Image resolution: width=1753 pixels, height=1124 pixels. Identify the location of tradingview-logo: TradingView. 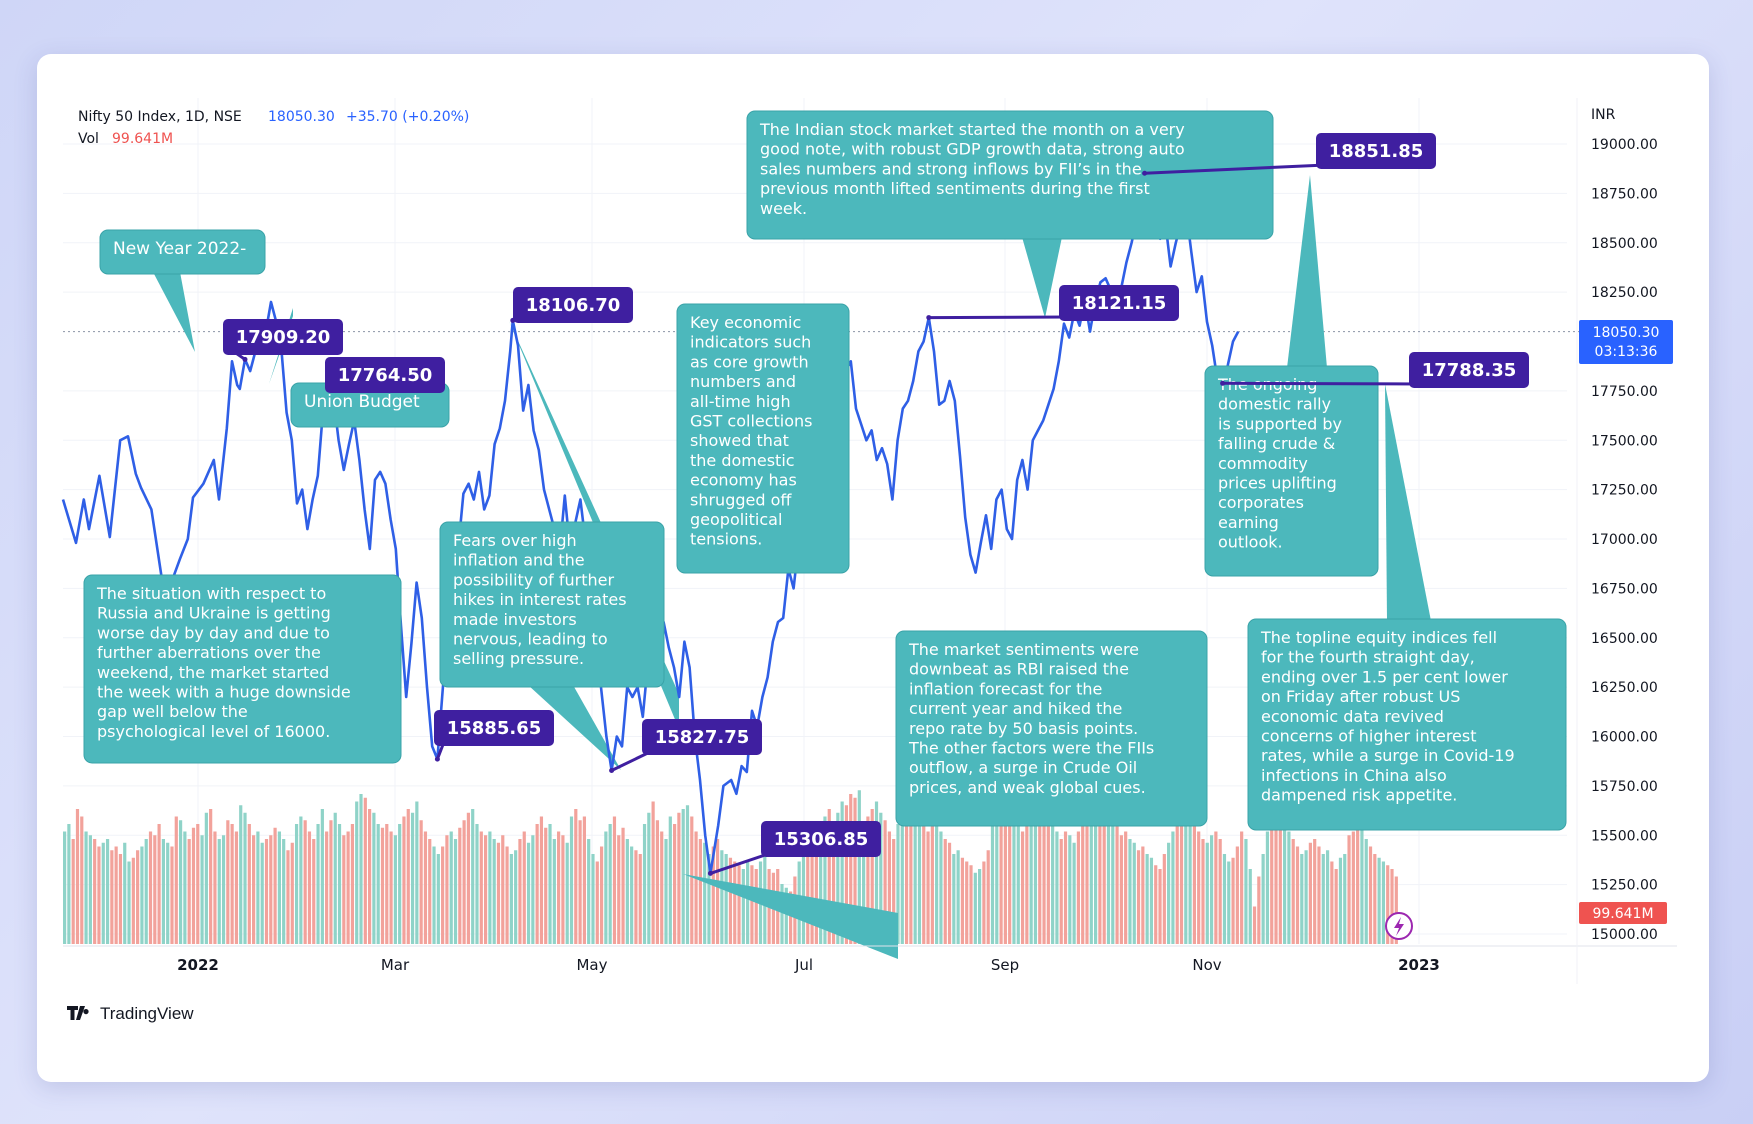
(130, 1013).